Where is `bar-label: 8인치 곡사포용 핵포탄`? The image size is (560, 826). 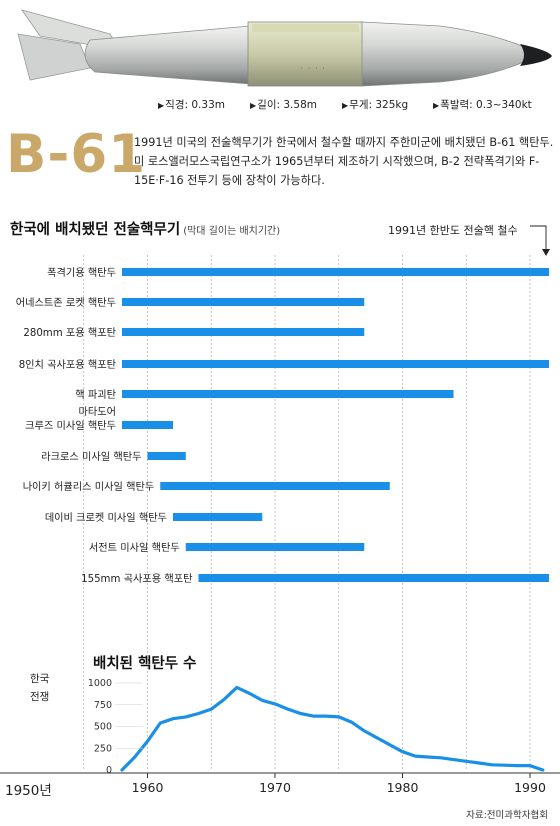 bar-label: 8인치 곡사포용 핵포탄 is located at coordinates (68, 365).